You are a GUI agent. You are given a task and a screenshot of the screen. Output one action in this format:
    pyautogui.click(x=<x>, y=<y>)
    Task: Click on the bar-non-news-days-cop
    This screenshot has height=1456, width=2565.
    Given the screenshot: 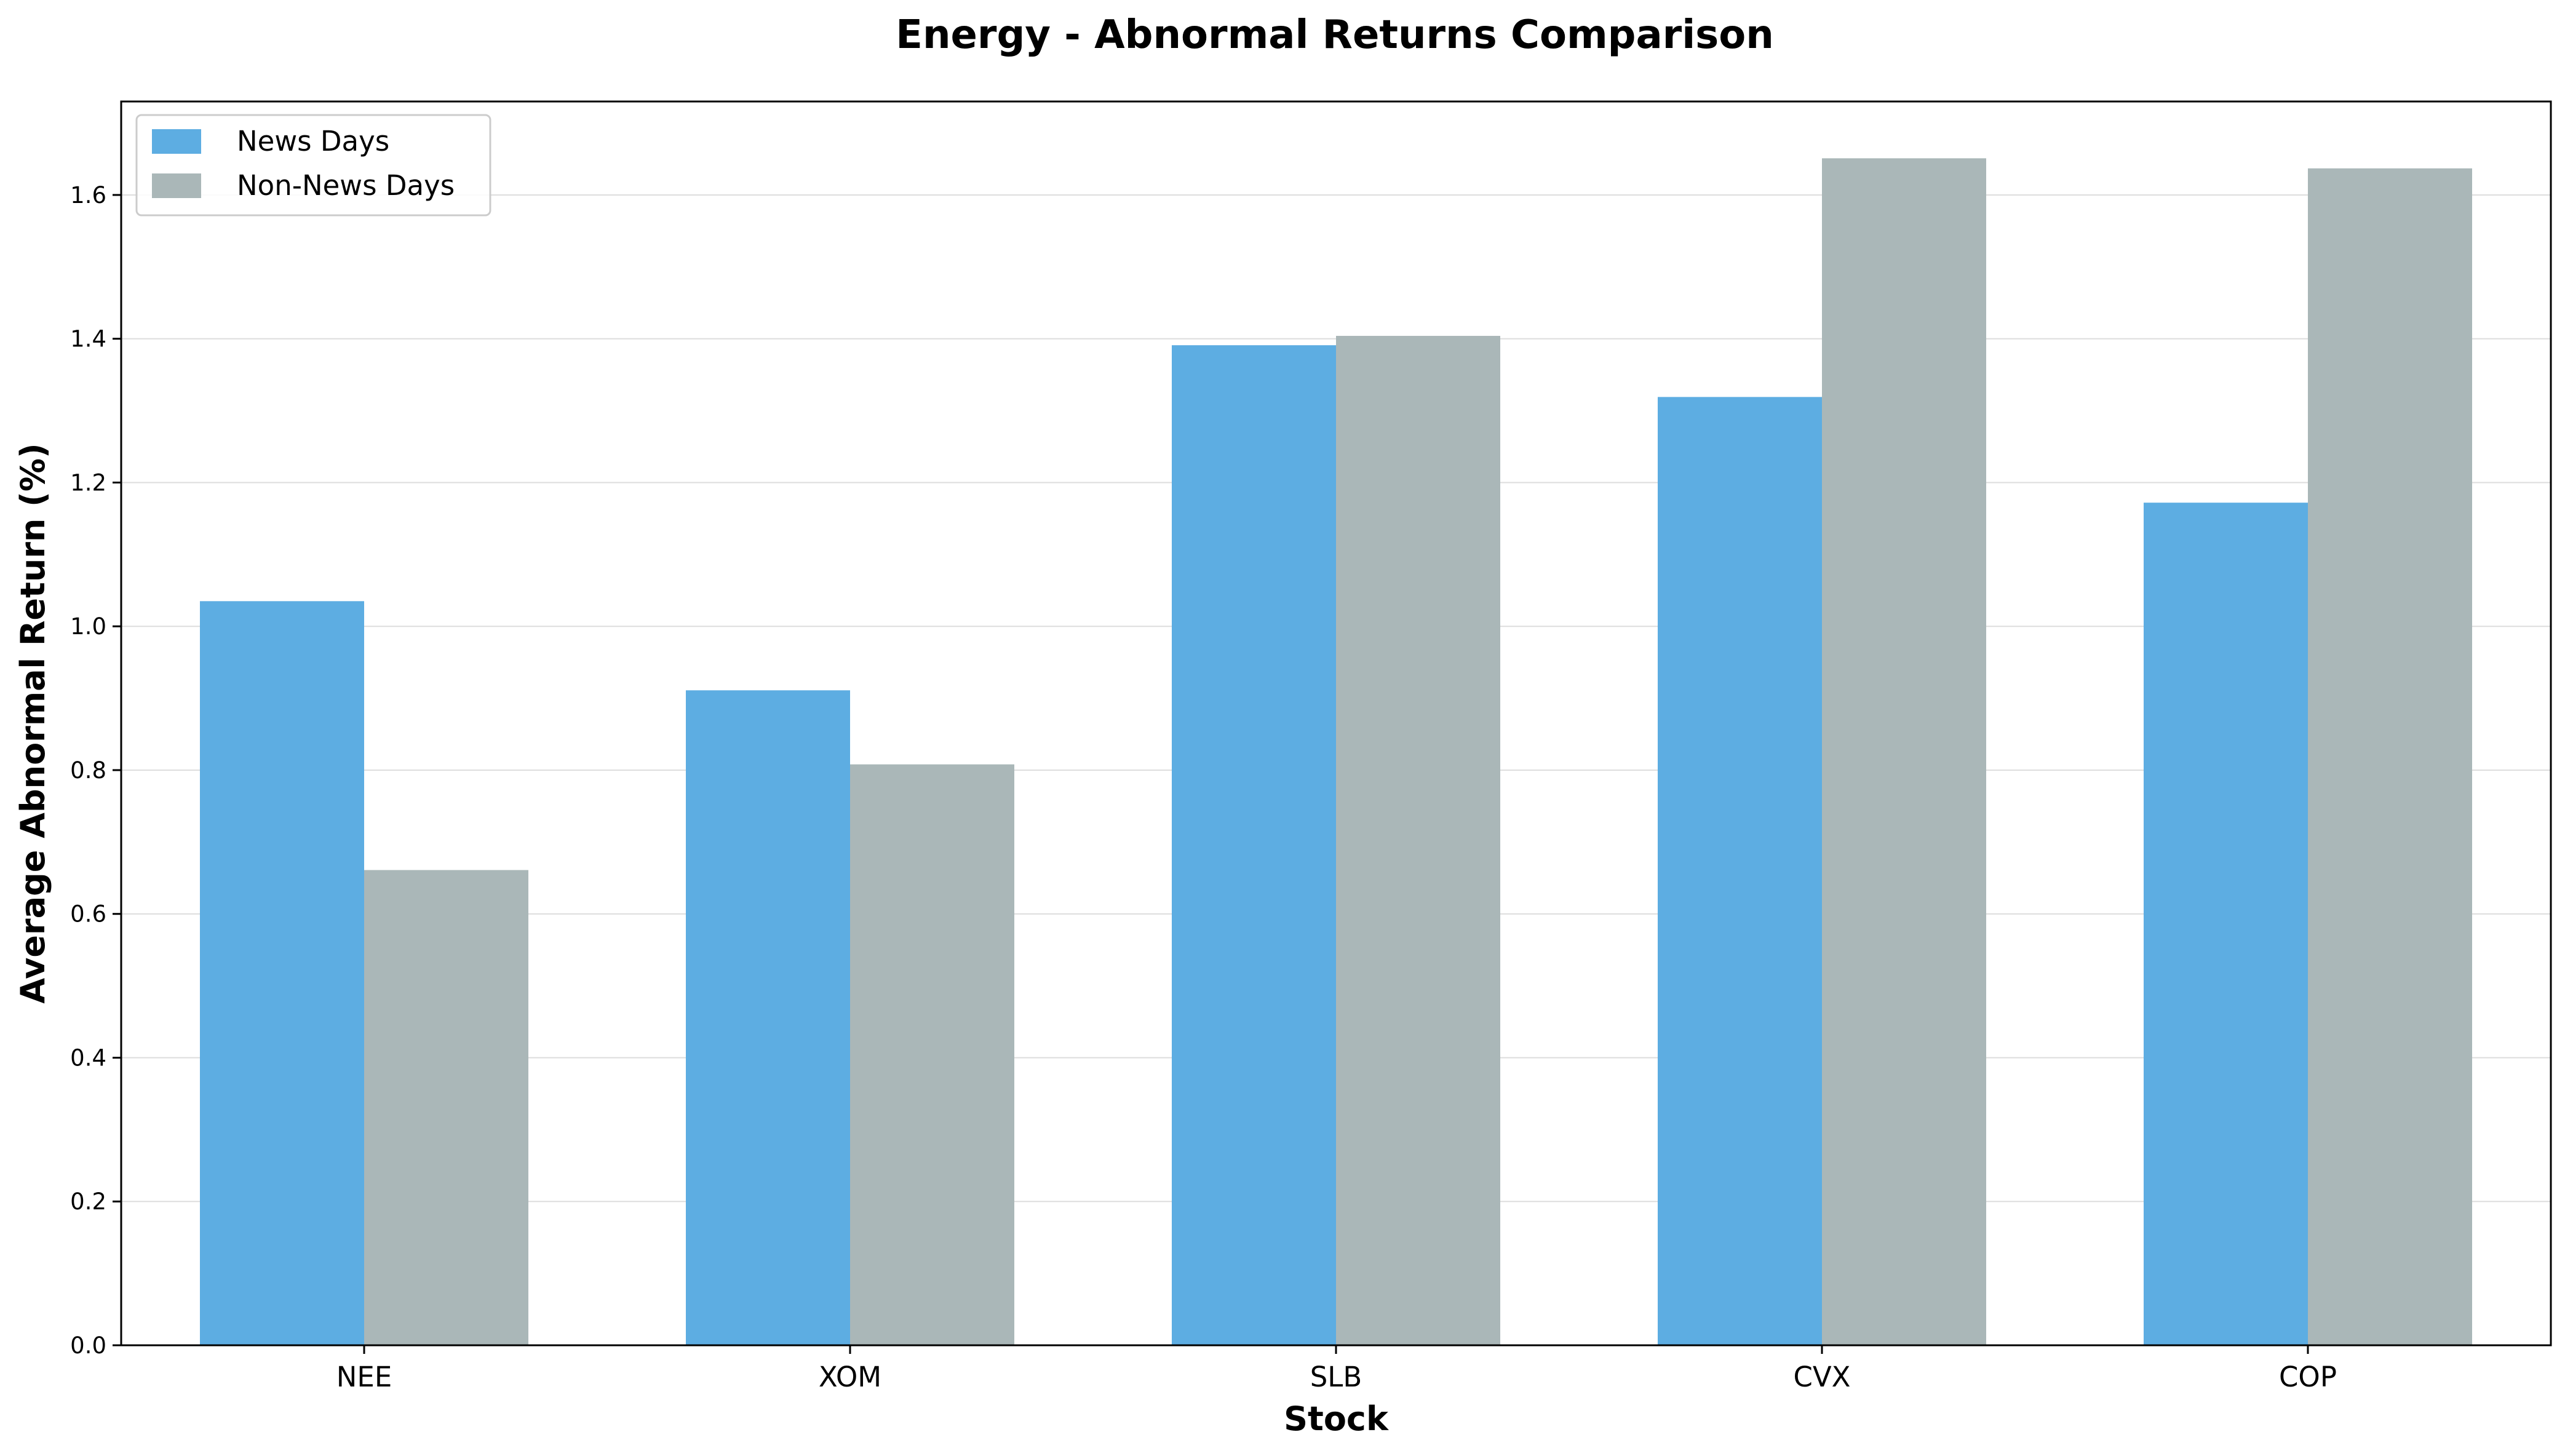 What is the action you would take?
    pyautogui.click(x=2390, y=756)
    